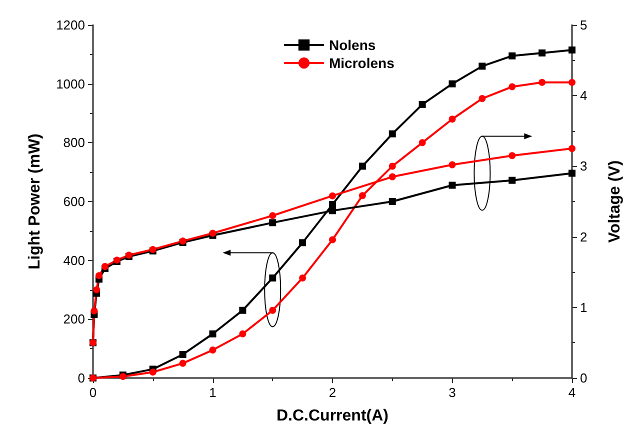 The image size is (639, 444). I want to click on y-tick-label: 200, so click(74, 319).